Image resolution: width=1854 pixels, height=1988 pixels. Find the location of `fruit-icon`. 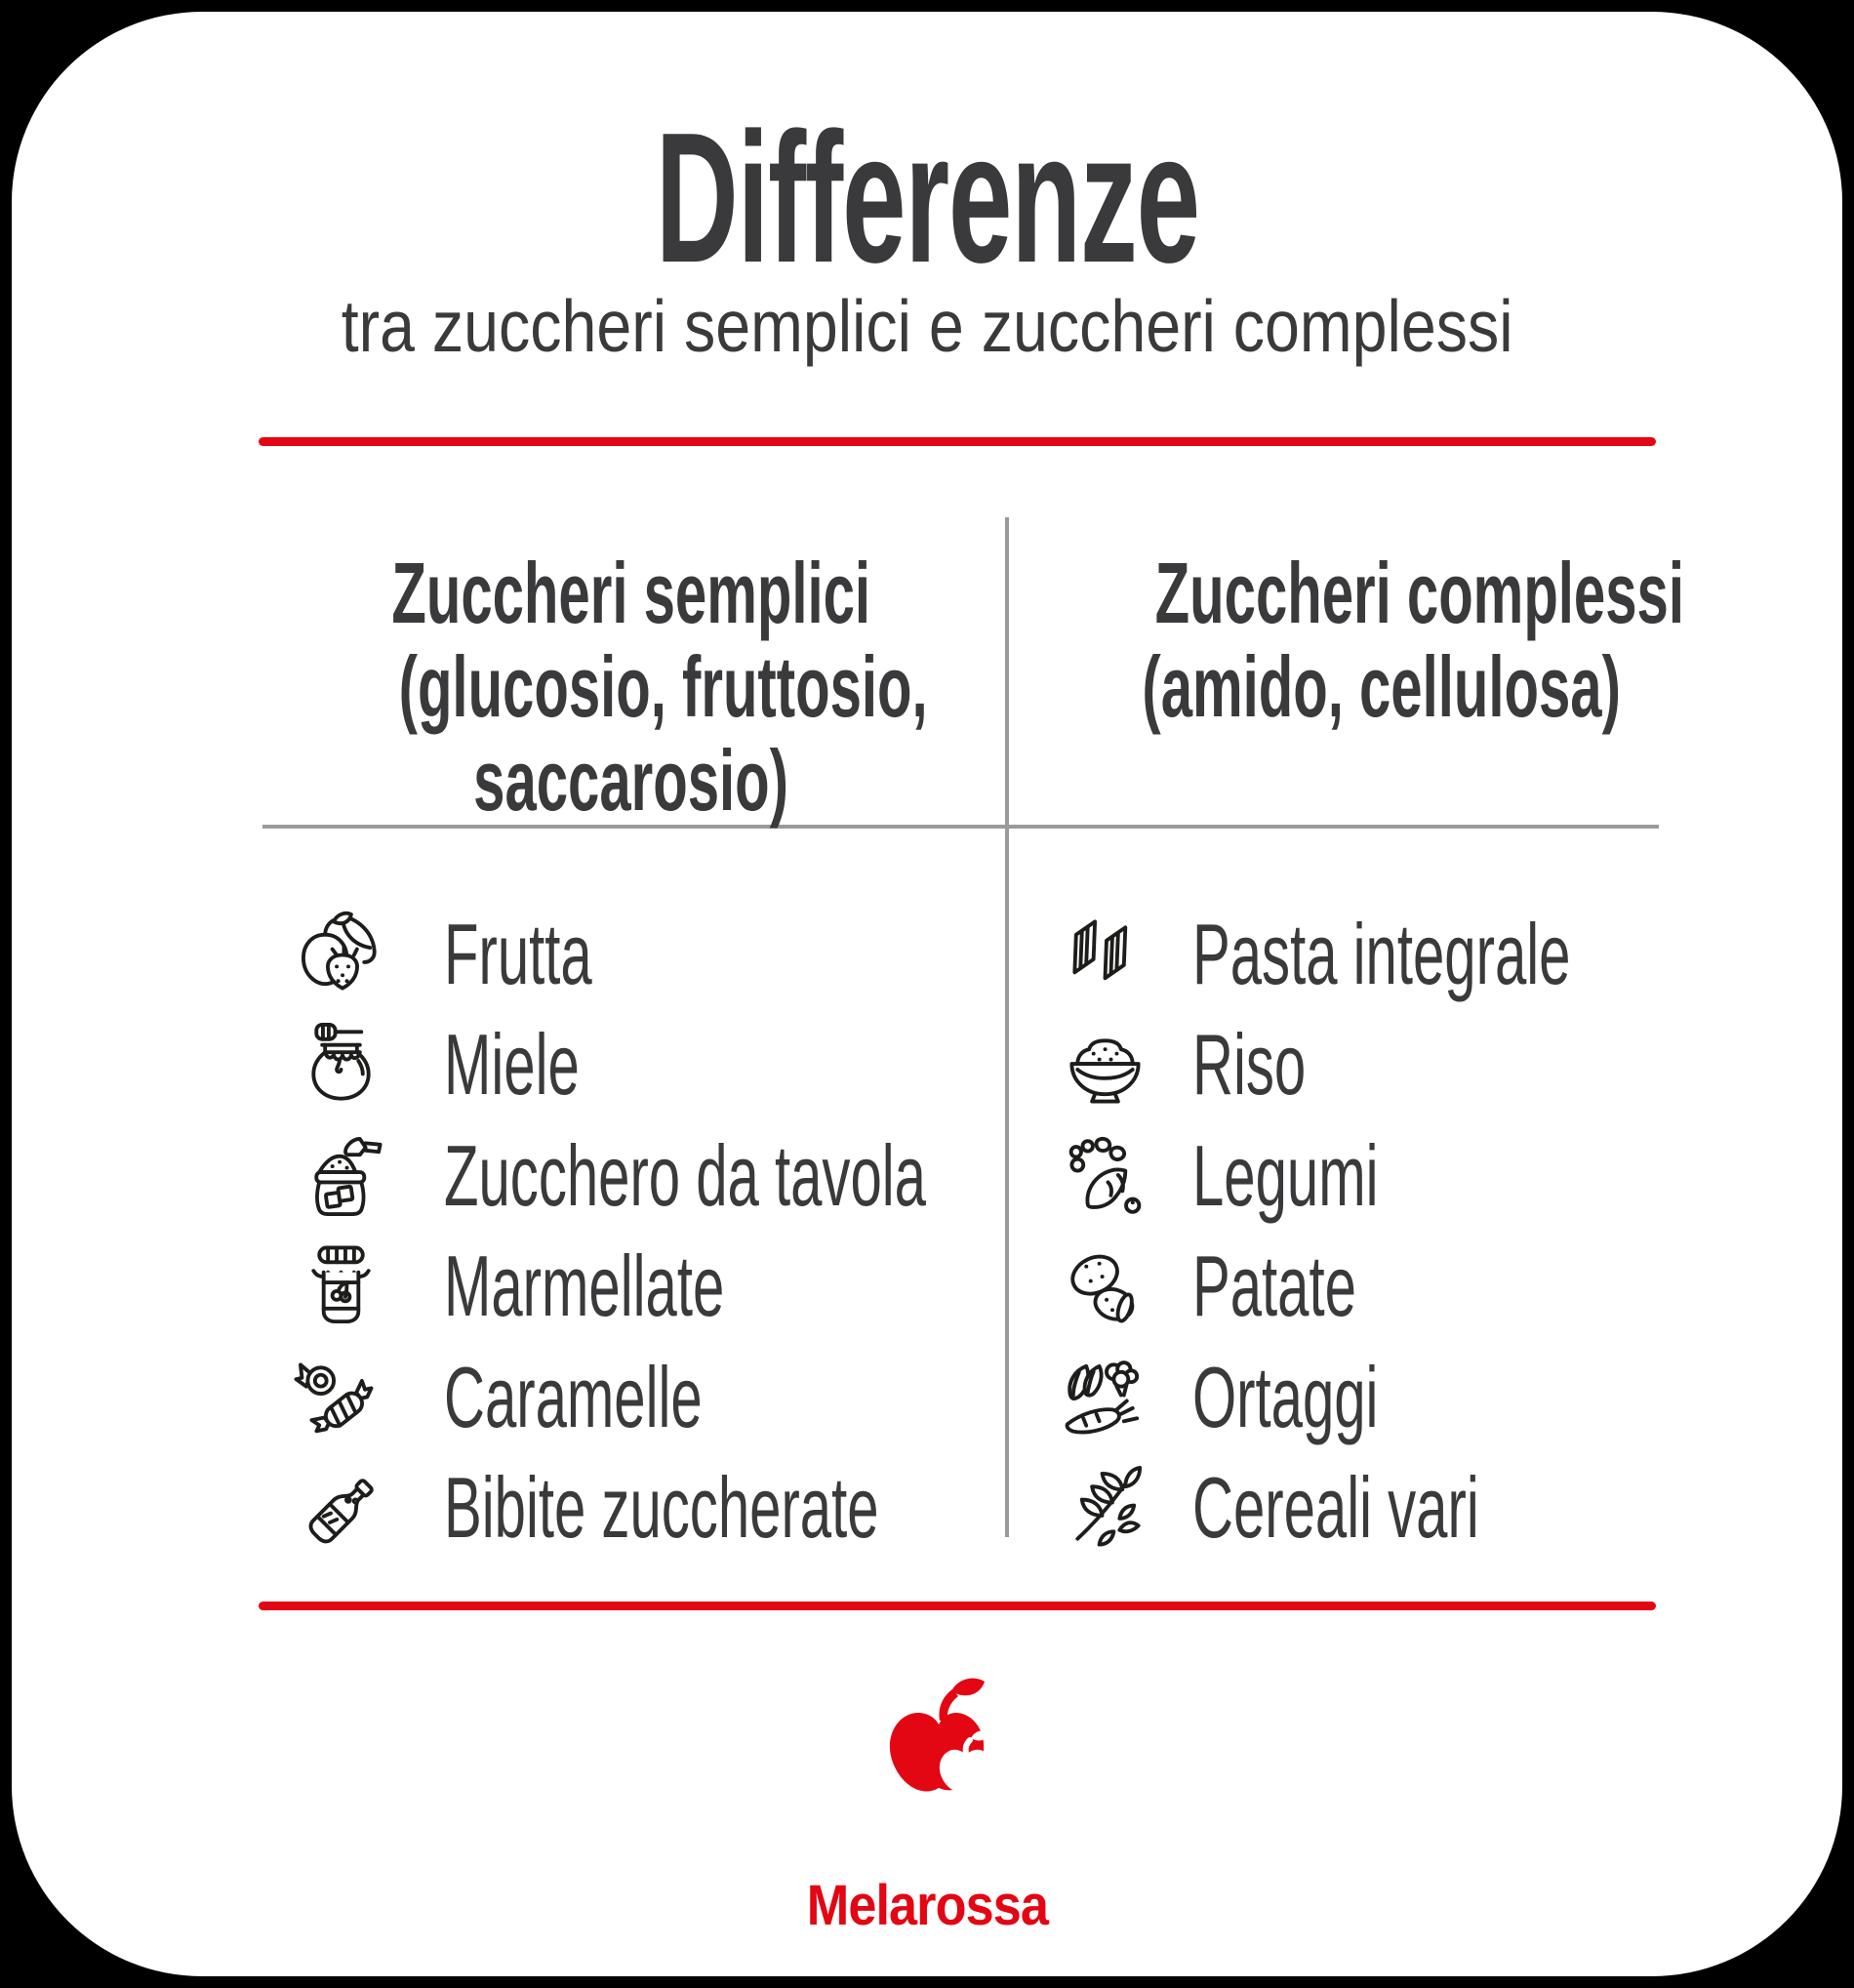

fruit-icon is located at coordinates (341, 955).